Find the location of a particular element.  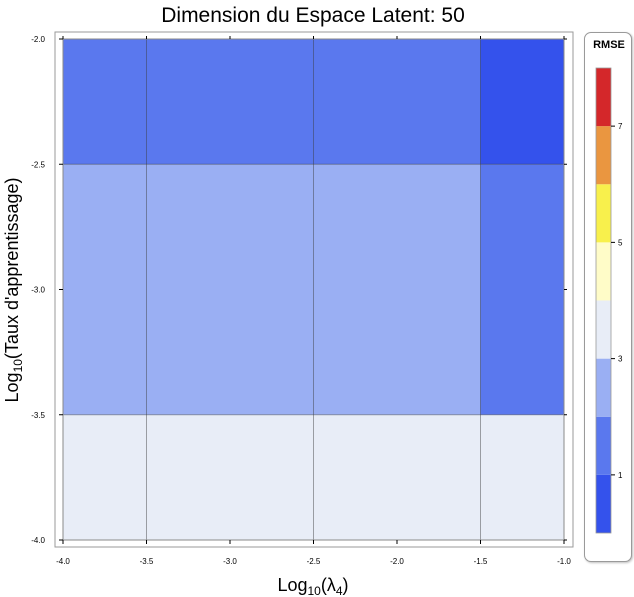

x-tick-label: -2.0 is located at coordinates (397, 561).